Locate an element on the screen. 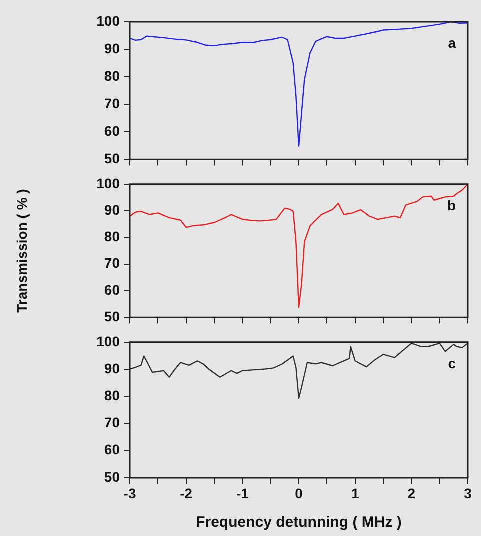  x-tick-label: -2 is located at coordinates (186, 493).